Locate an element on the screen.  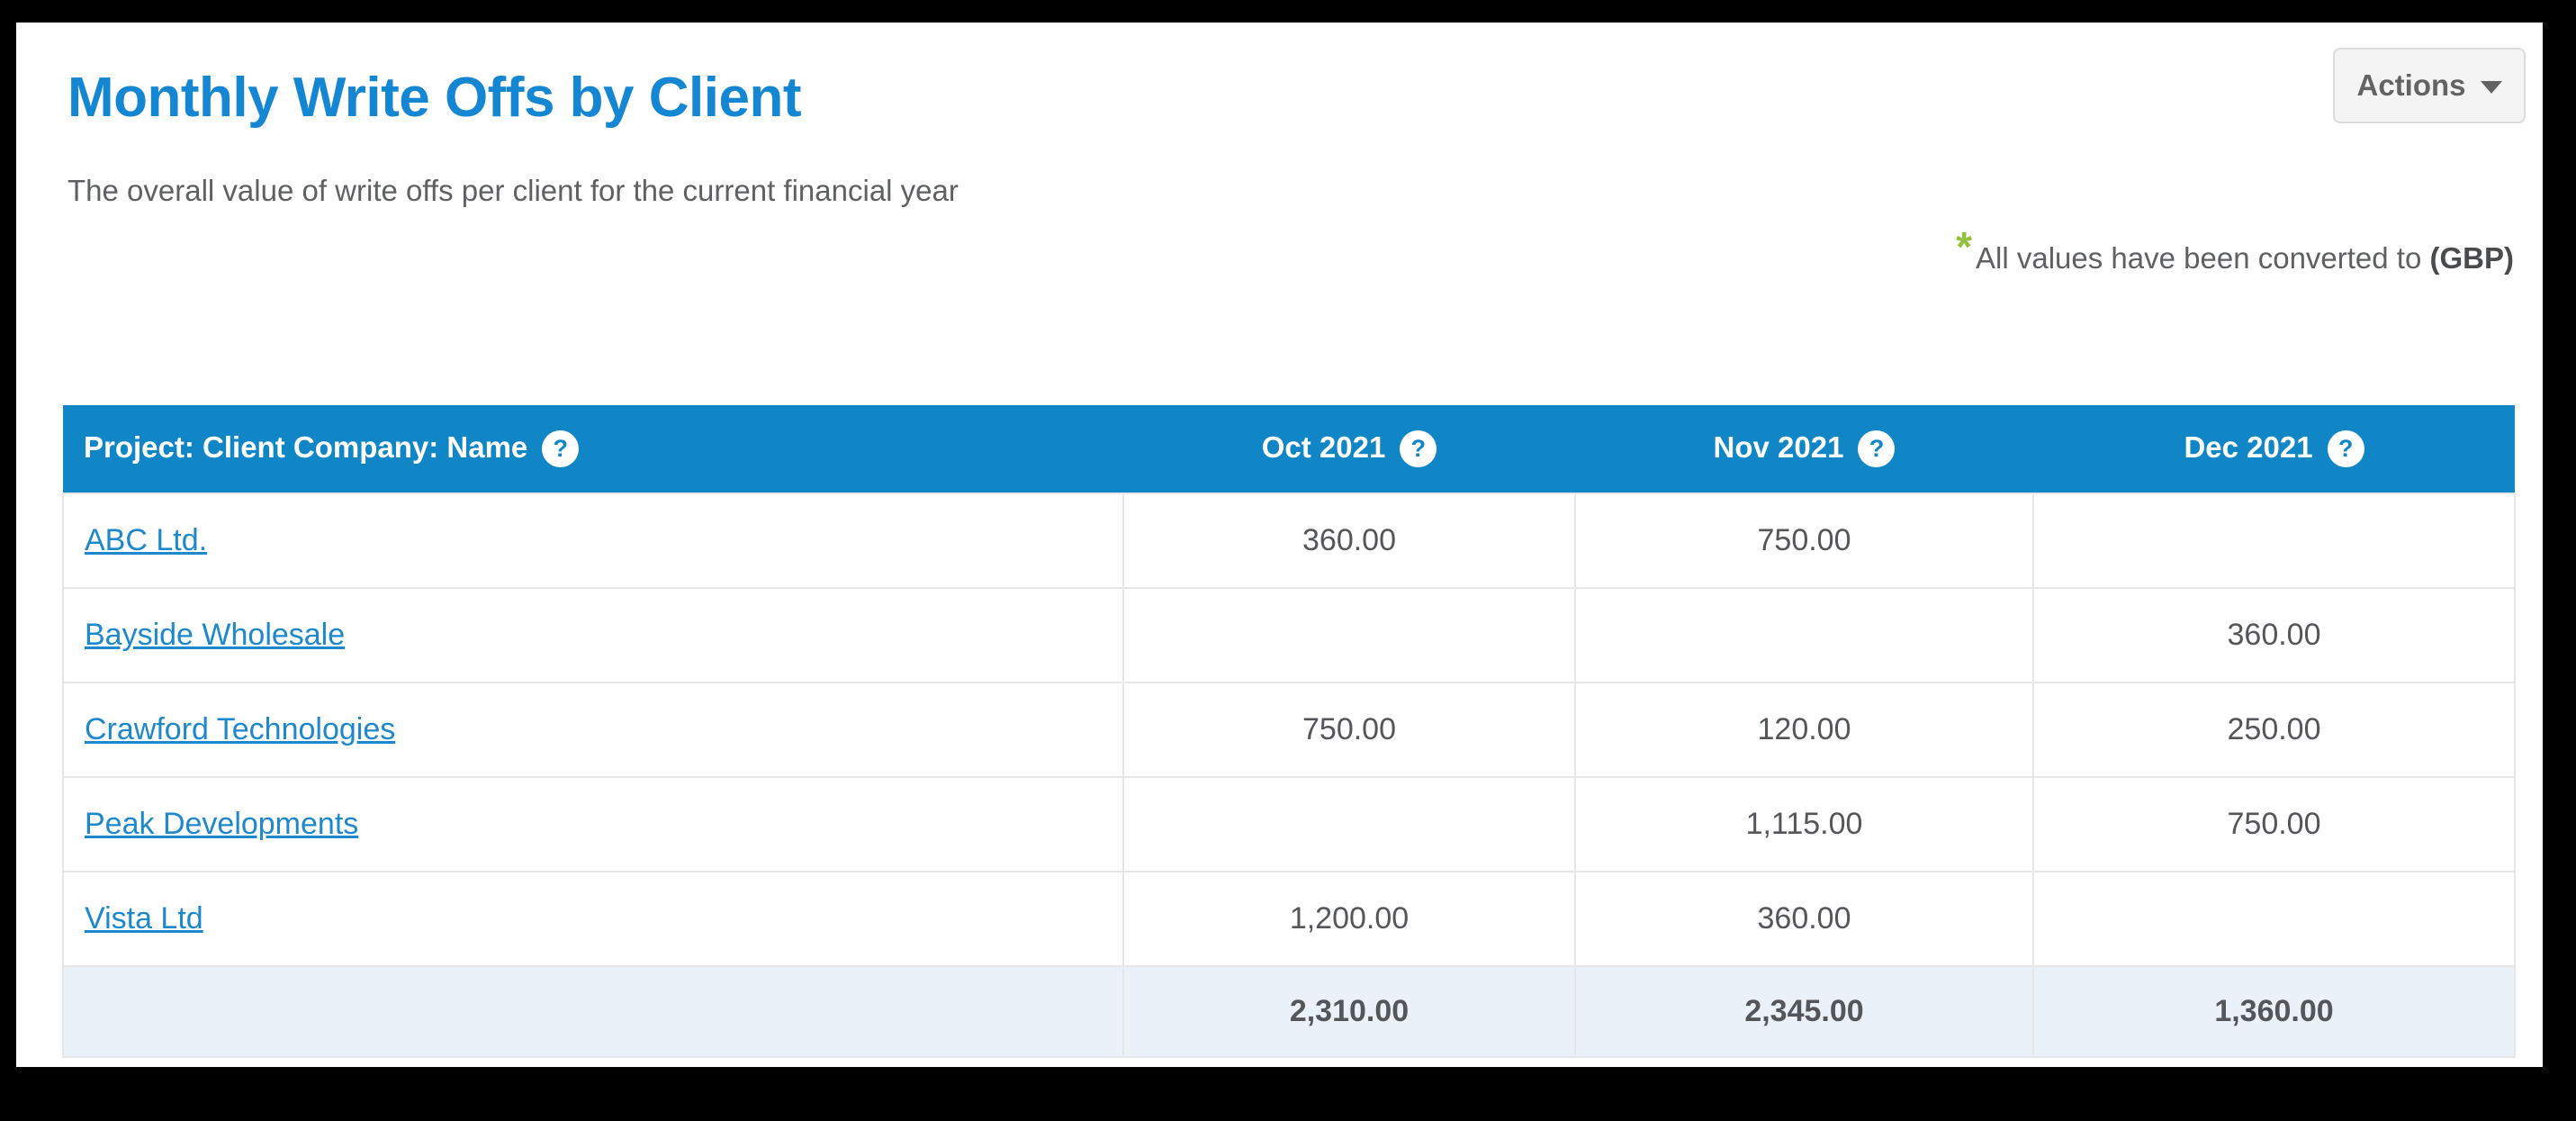
column-header-nov-2021: Nov 2021? is located at coordinates (1804, 449).